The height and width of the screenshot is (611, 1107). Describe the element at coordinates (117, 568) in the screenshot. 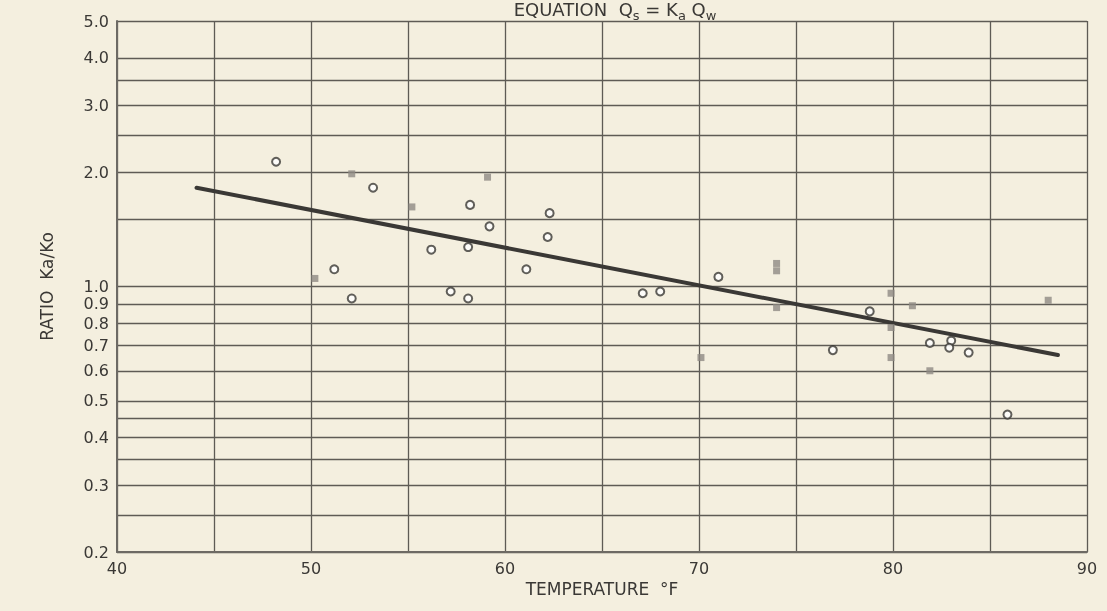

I see `x-tick-label: 40` at that location.